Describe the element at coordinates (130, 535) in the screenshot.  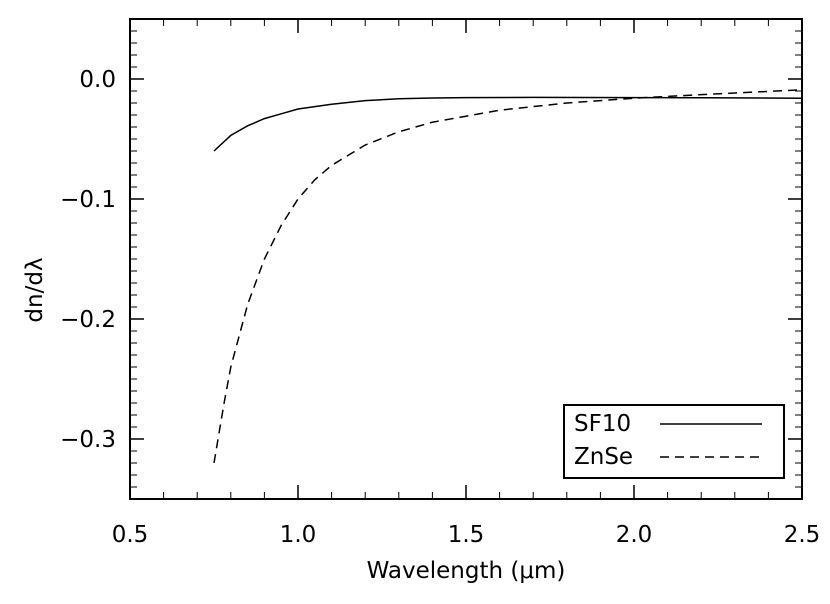
I see `x-tick-label: 0.5` at that location.